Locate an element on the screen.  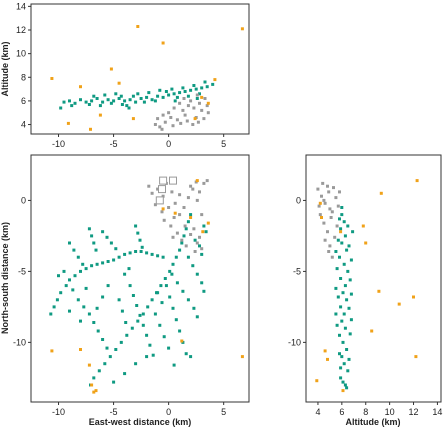
y-tick-label: 4 is located at coordinates (23, 125).